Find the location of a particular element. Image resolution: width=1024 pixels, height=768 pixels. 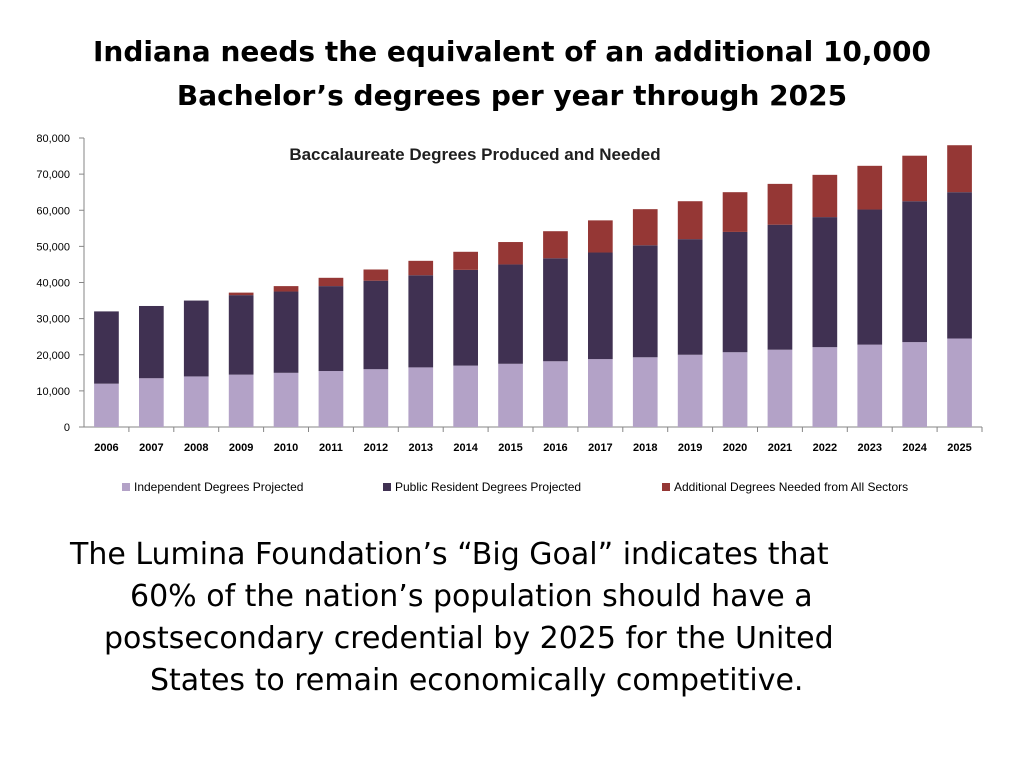

x-tick-label: 2014 is located at coordinates (465, 448).